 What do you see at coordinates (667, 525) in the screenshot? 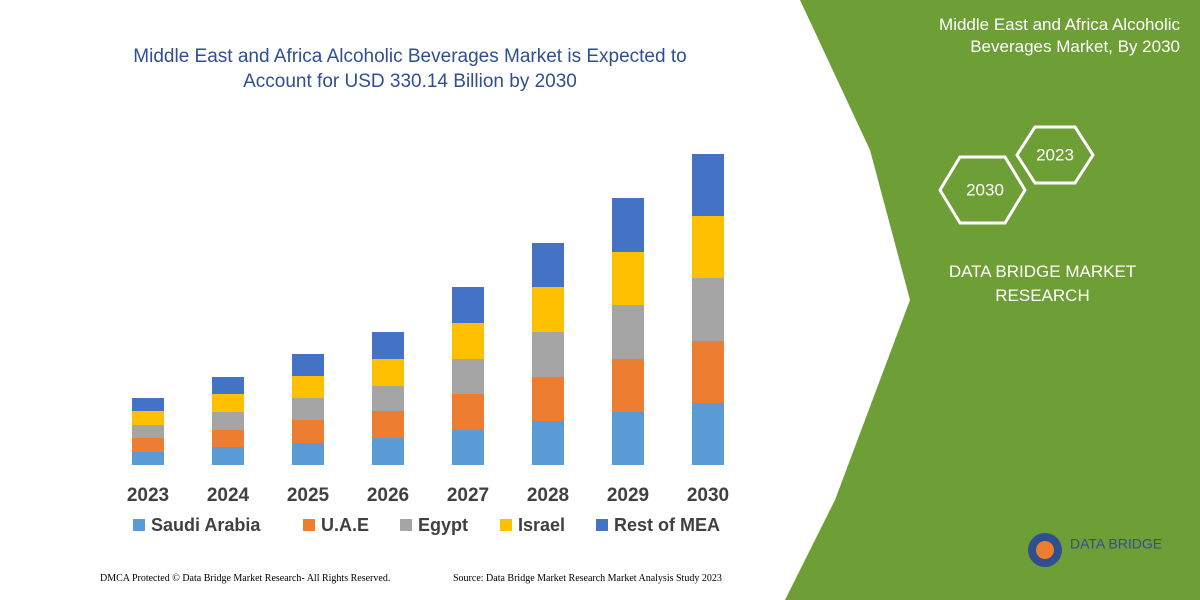
I see `legend-label: Rest of MEA` at bounding box center [667, 525].